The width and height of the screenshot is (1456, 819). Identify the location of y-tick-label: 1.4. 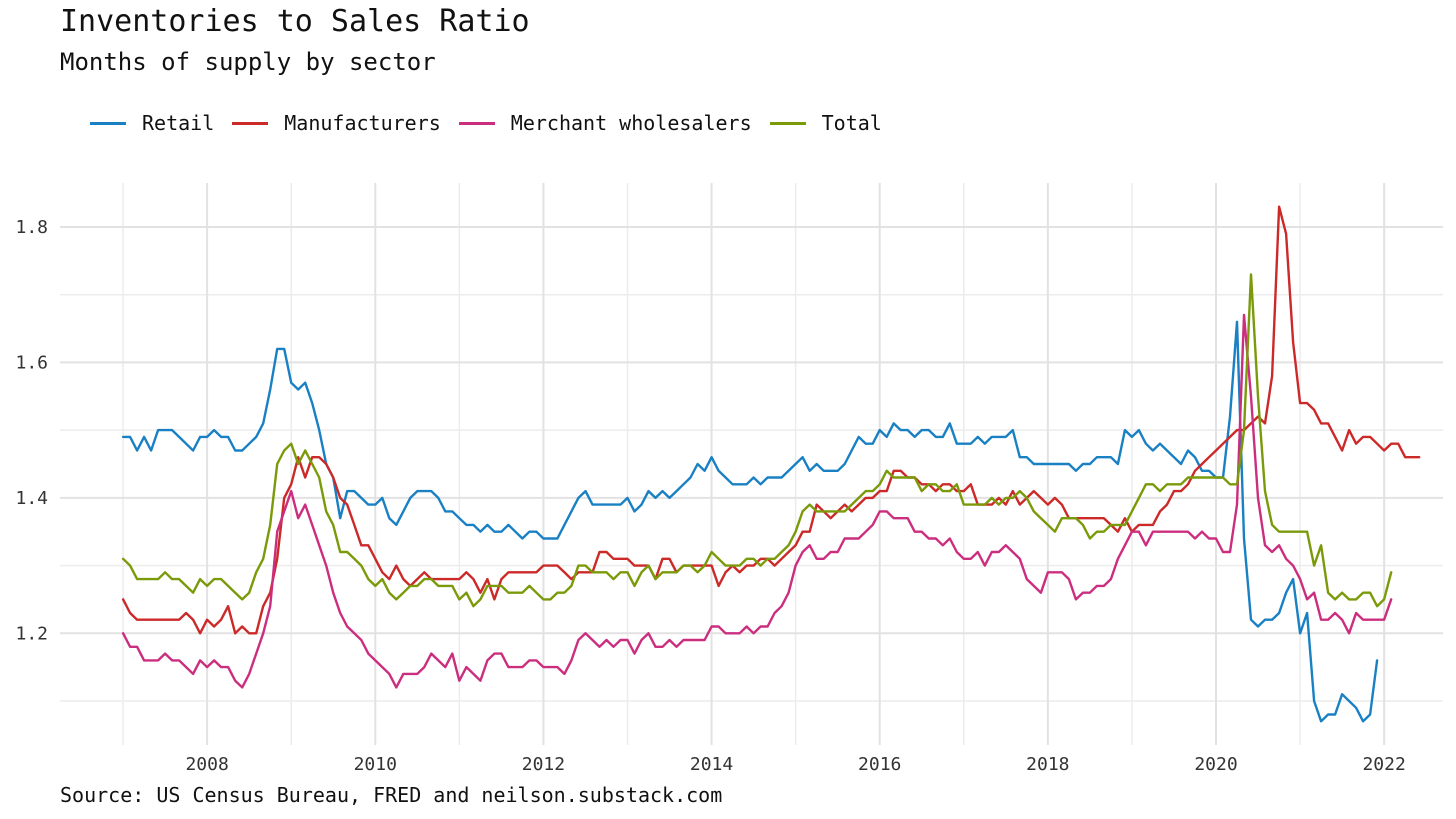
(31, 498).